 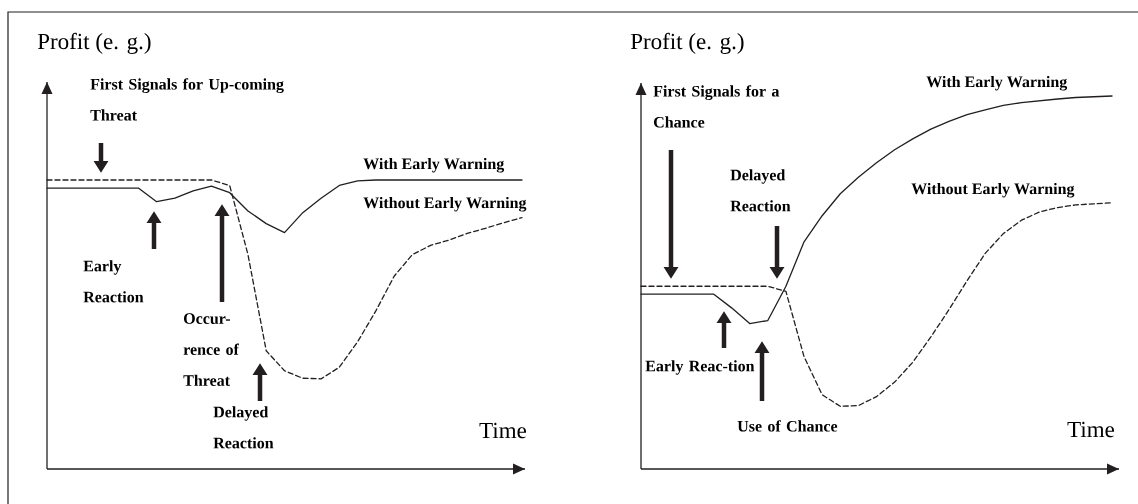 I want to click on annotation: Early Reac-tion, so click(x=700, y=367).